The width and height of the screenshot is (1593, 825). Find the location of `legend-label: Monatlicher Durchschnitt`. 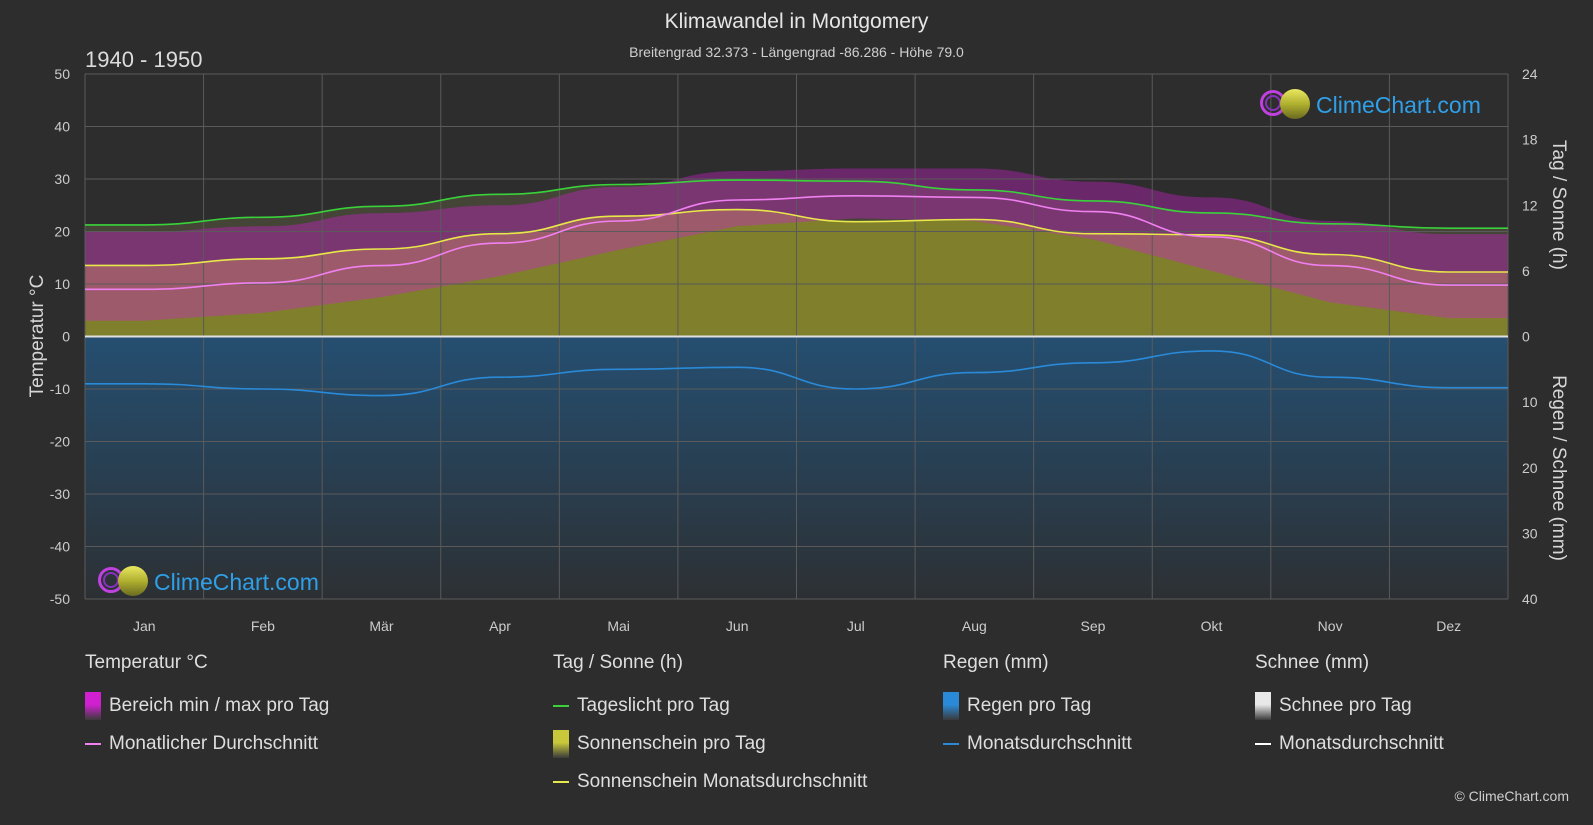

legend-label: Monatlicher Durchschnitt is located at coordinates (214, 743).